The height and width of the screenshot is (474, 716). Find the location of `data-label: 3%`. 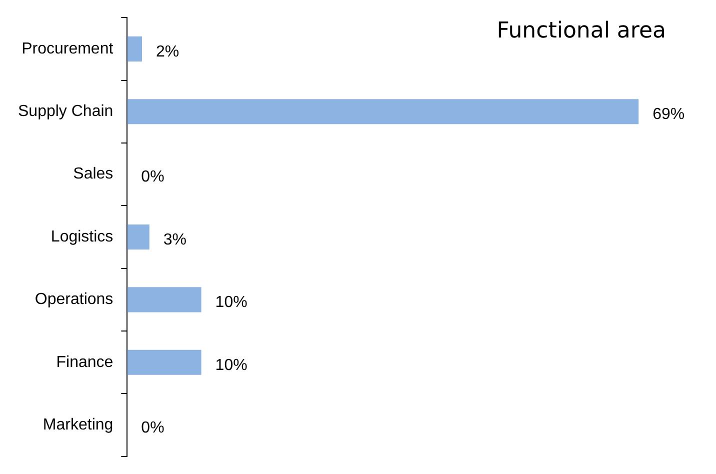

data-label: 3% is located at coordinates (175, 239).